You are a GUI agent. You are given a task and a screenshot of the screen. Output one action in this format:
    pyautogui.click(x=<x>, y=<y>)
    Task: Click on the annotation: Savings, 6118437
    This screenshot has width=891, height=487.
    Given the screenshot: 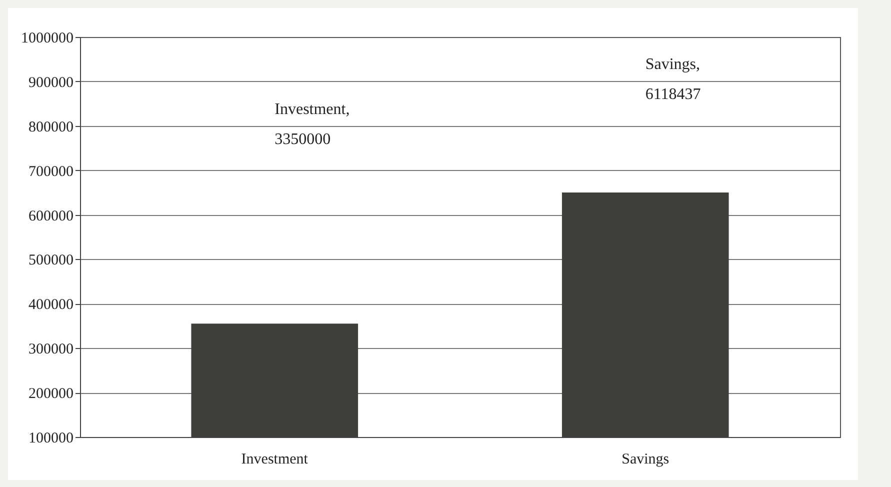 What is the action you would take?
    pyautogui.click(x=673, y=79)
    